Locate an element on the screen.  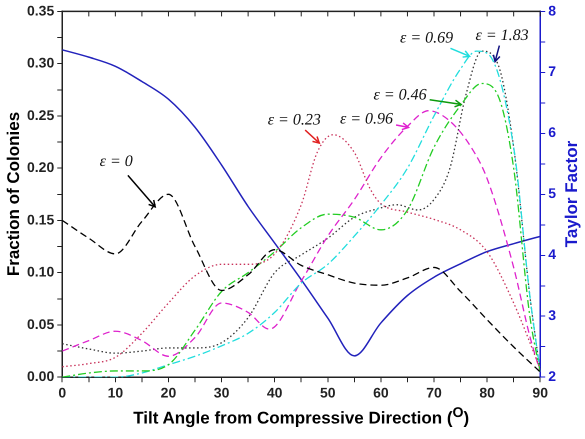
y2-tick-label: 7 is located at coordinates (552, 71).